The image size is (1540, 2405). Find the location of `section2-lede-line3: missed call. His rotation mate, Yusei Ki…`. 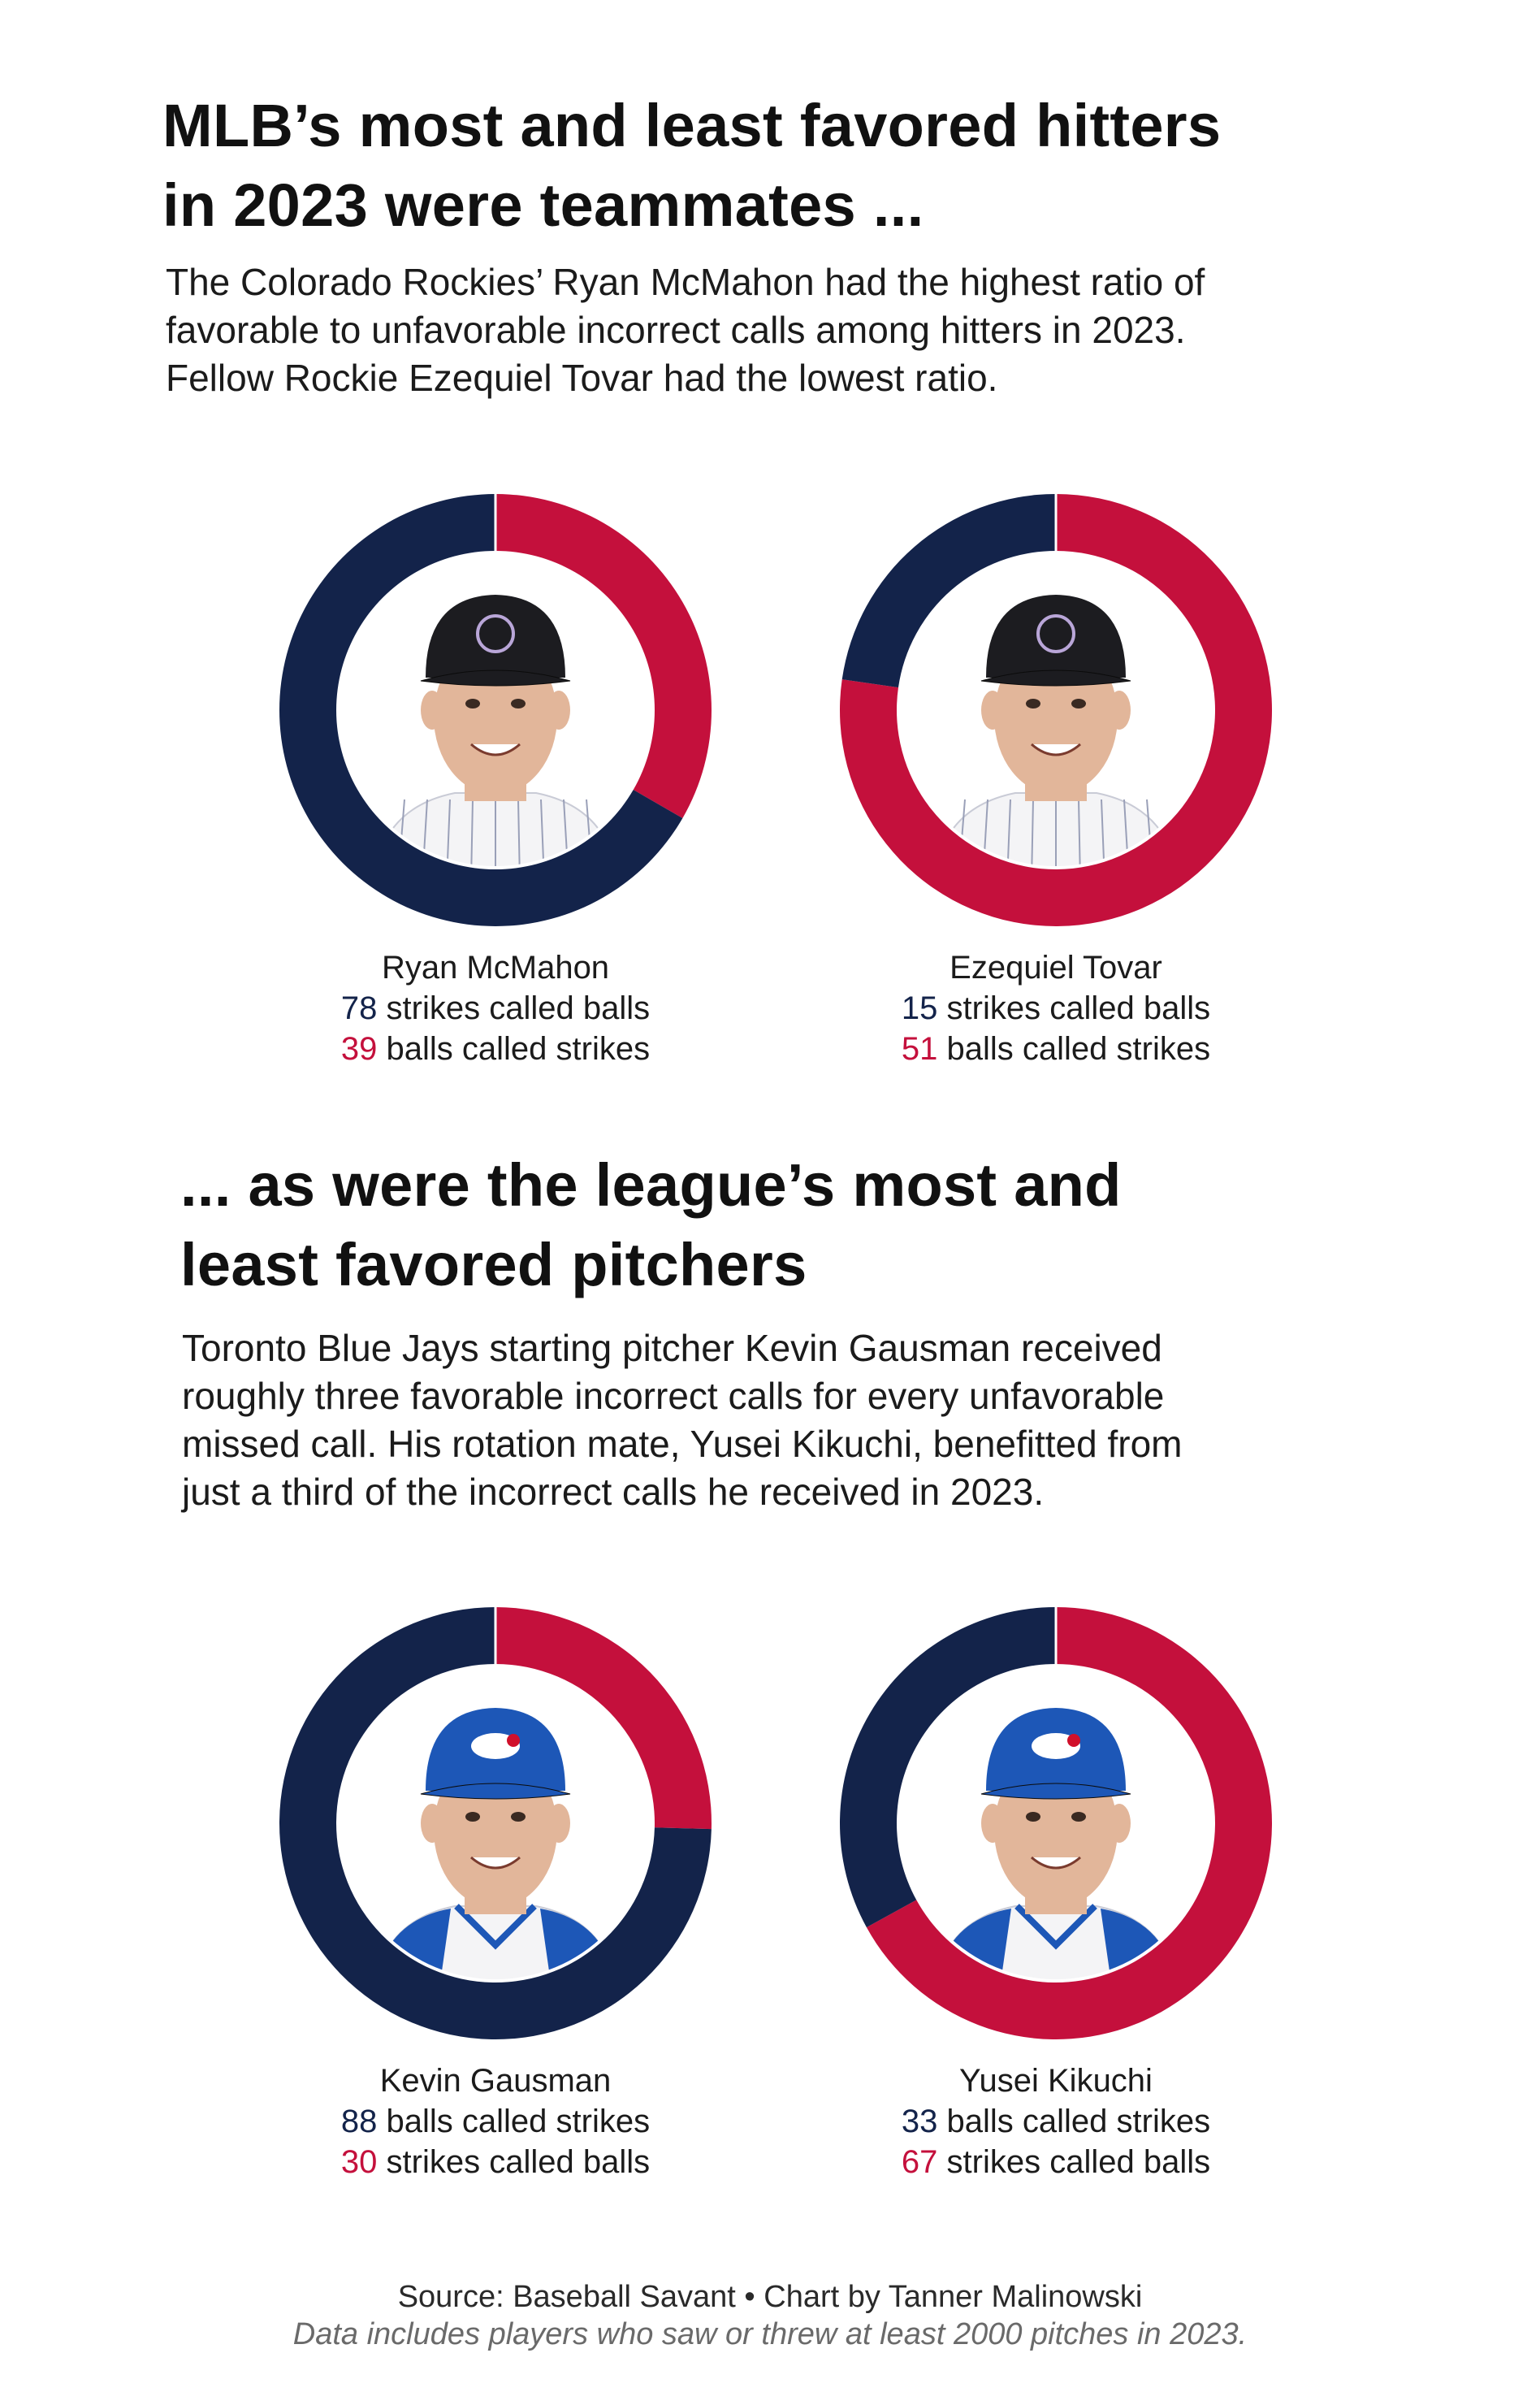

section2-lede-line3: missed call. His rotation mate, Yusei Ki… is located at coordinates (682, 1444).